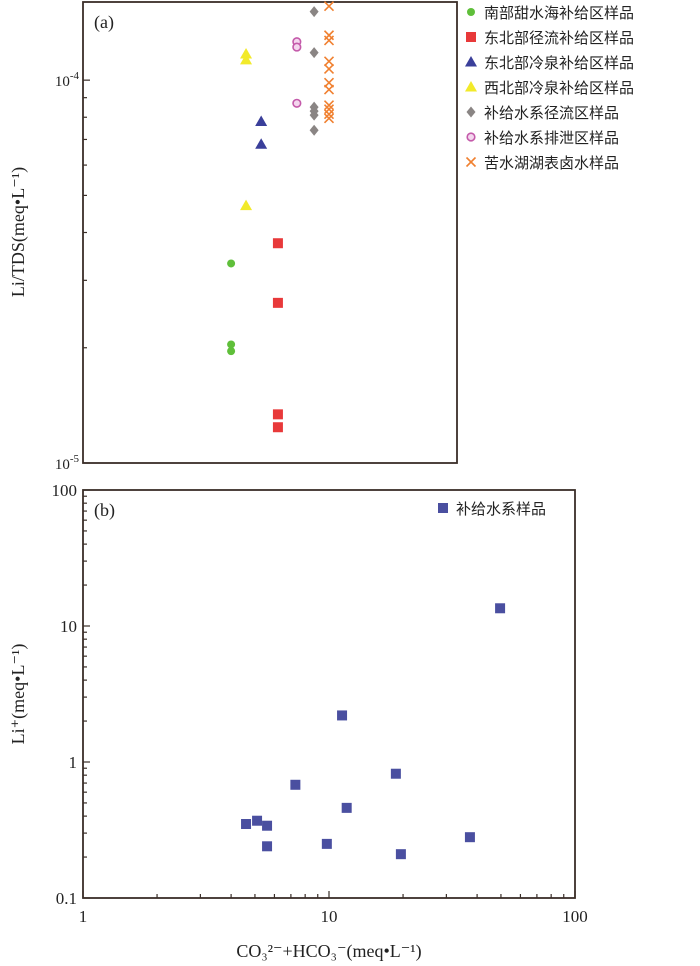 The width and height of the screenshot is (700, 966). Describe the element at coordinates (551, 113) in the screenshot. I see `legend-label: 补给水系径流区样品` at that location.